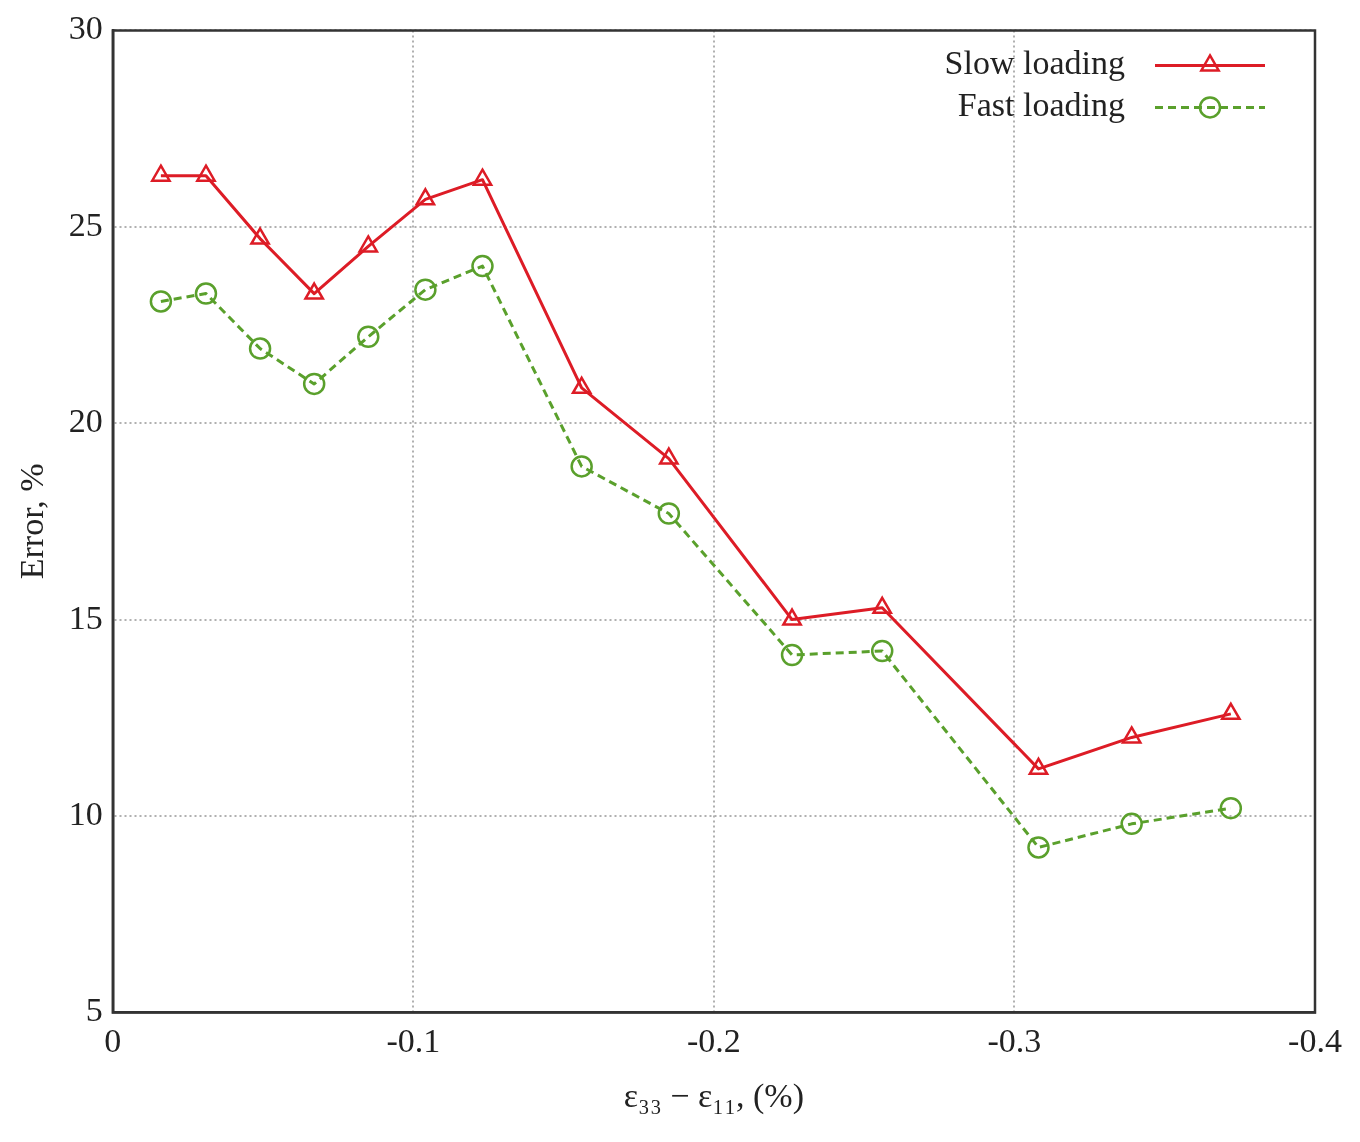  What do you see at coordinates (713, 1095) in the screenshot?
I see `x-axis-title: ε₃₃ − ε₁₁, (%)` at bounding box center [713, 1095].